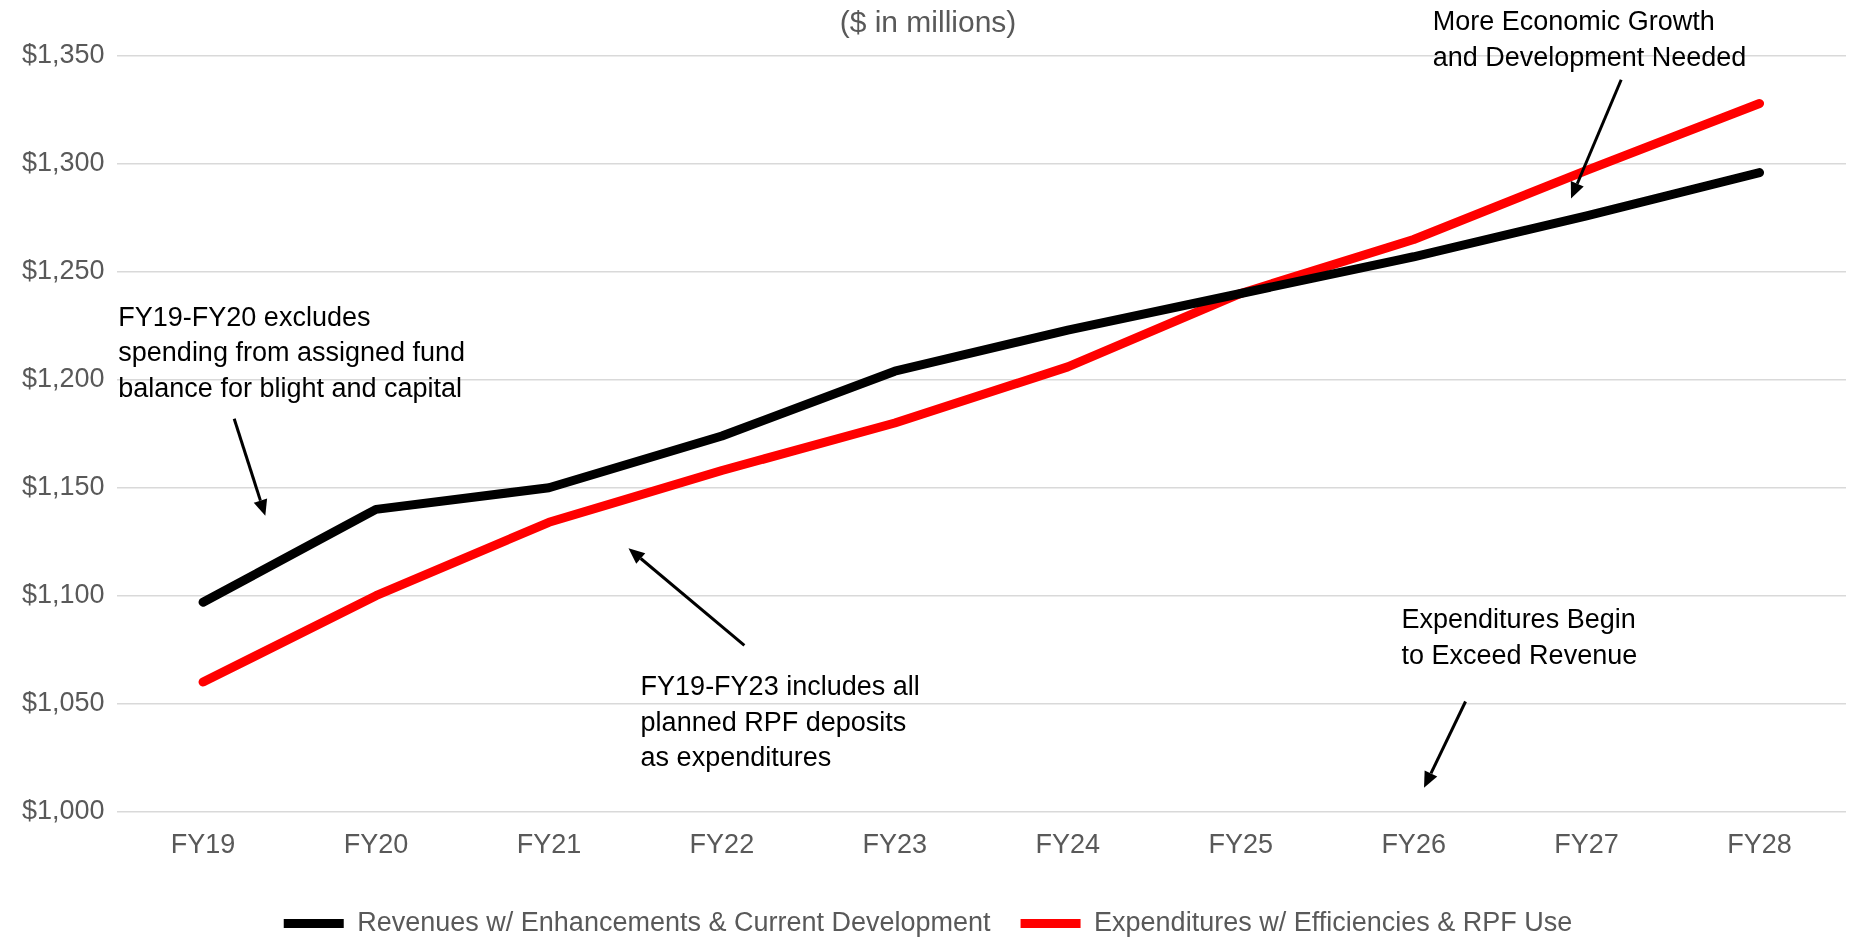 This screenshot has width=1858, height=947. Describe the element at coordinates (1519, 637) in the screenshot. I see `annotation: Expenditures Begin to Exceed Revenue` at that location.